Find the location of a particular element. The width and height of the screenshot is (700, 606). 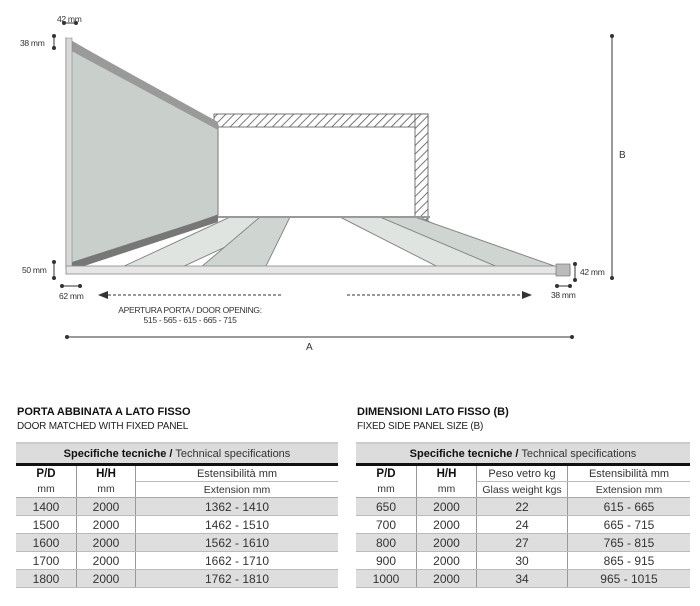

table-row: 1800 2000 1762 - 1810 is located at coordinates (177, 578).